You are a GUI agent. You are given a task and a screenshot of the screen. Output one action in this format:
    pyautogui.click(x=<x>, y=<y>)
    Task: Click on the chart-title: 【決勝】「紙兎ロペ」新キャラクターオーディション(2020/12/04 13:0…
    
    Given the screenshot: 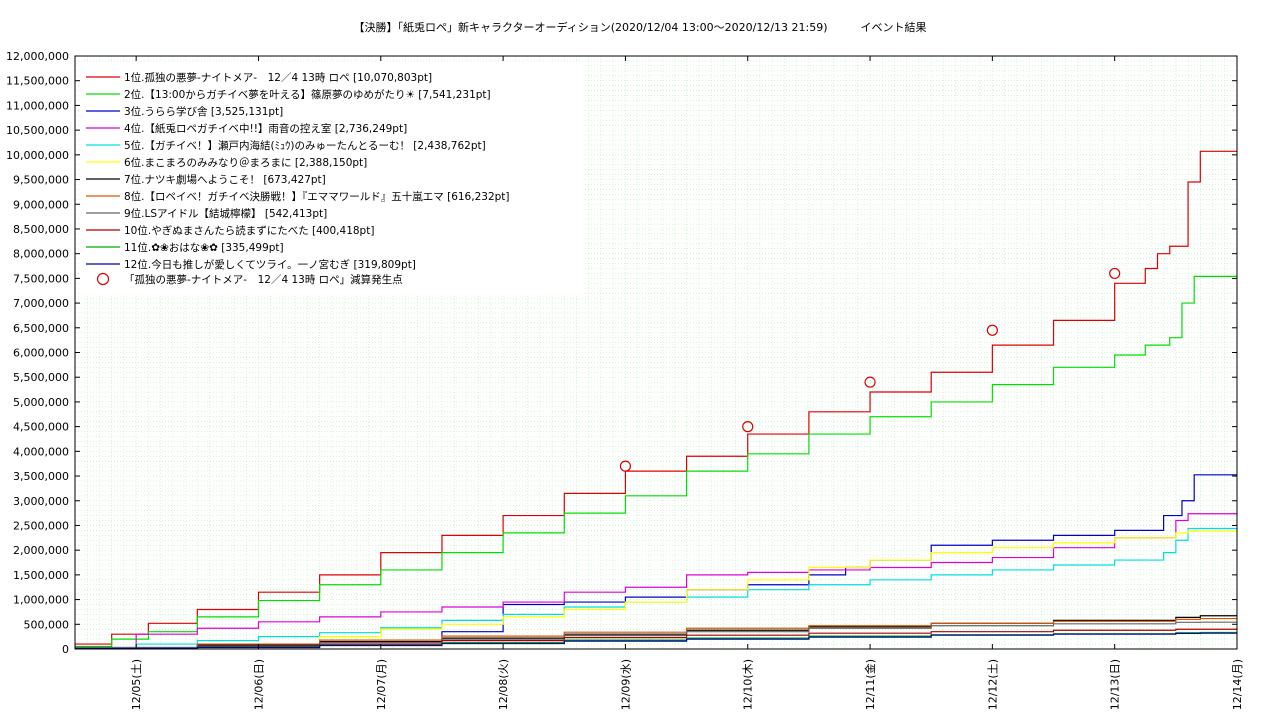 What is the action you would take?
    pyautogui.click(x=640, y=27)
    